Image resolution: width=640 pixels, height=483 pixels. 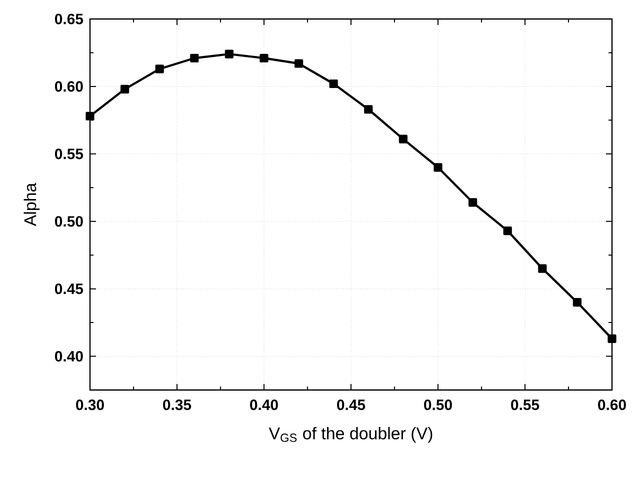 I want to click on x-tick-label: 0.30, so click(x=90, y=405).